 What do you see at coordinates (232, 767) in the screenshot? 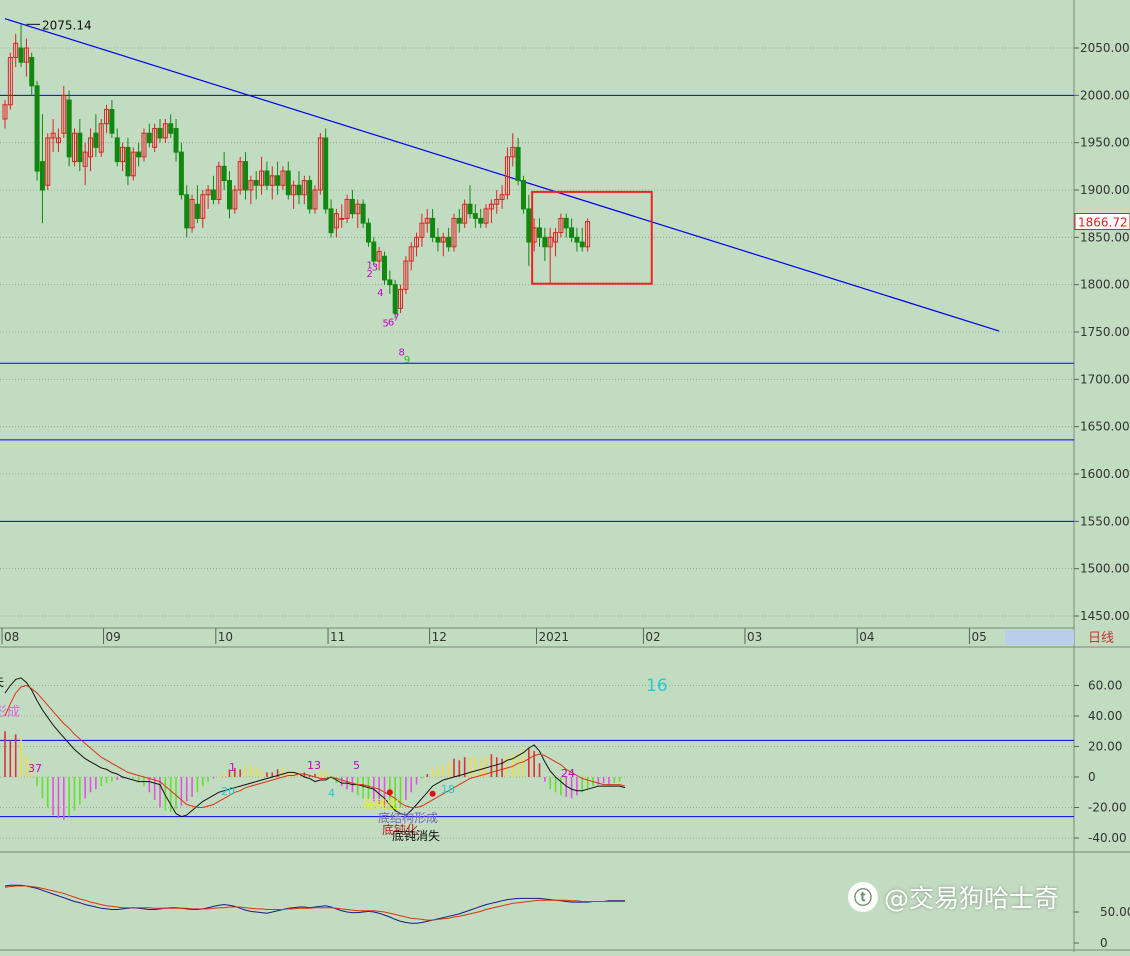
I see `macd-signal-label: 1` at bounding box center [232, 767].